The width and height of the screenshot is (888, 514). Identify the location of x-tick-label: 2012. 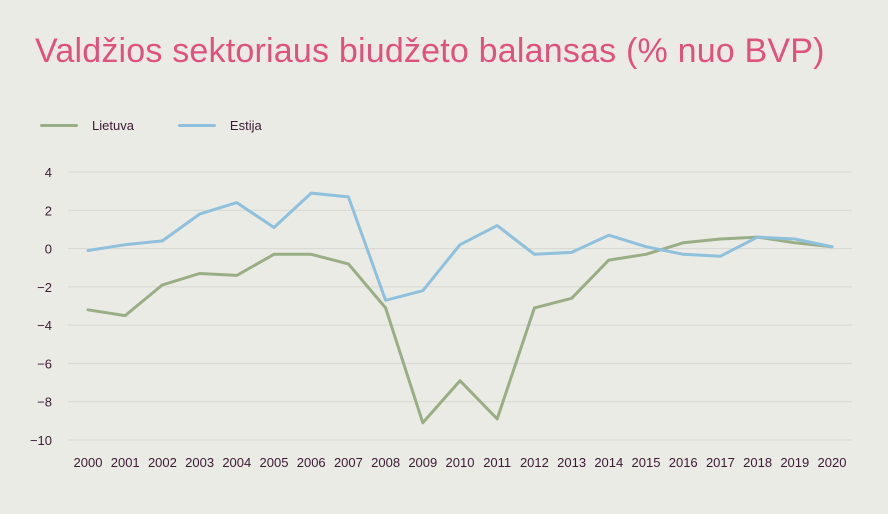
(534, 462).